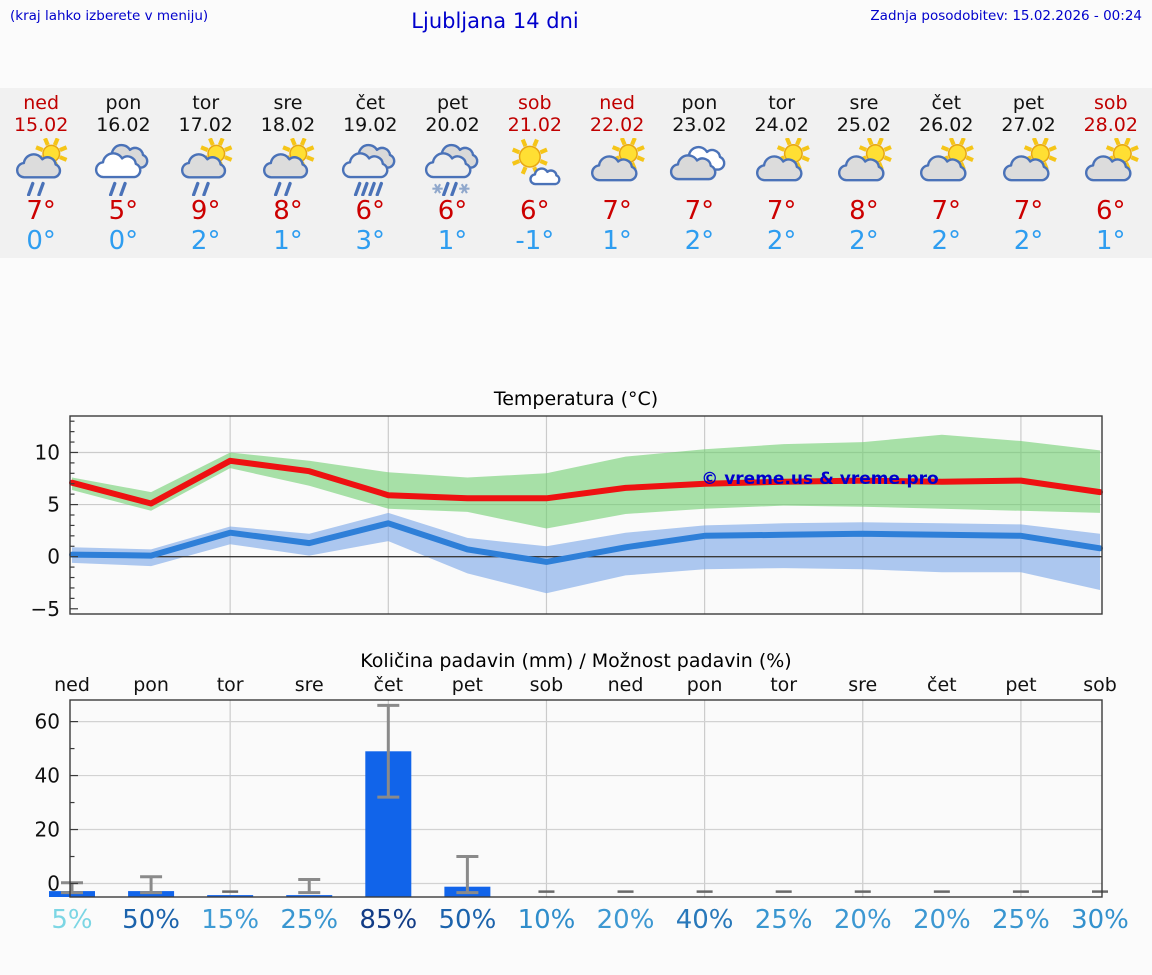 The width and height of the screenshot is (1152, 975). I want to click on precip-probability-label: 10%, so click(547, 920).